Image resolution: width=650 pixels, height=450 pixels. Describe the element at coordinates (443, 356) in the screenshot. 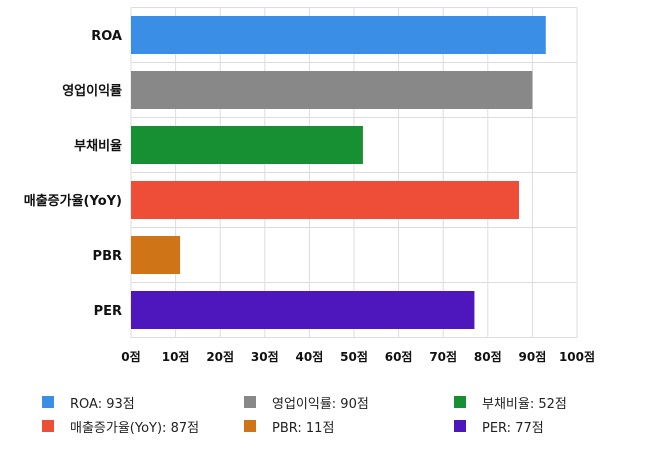

I see `x-tick-label: 70점` at that location.